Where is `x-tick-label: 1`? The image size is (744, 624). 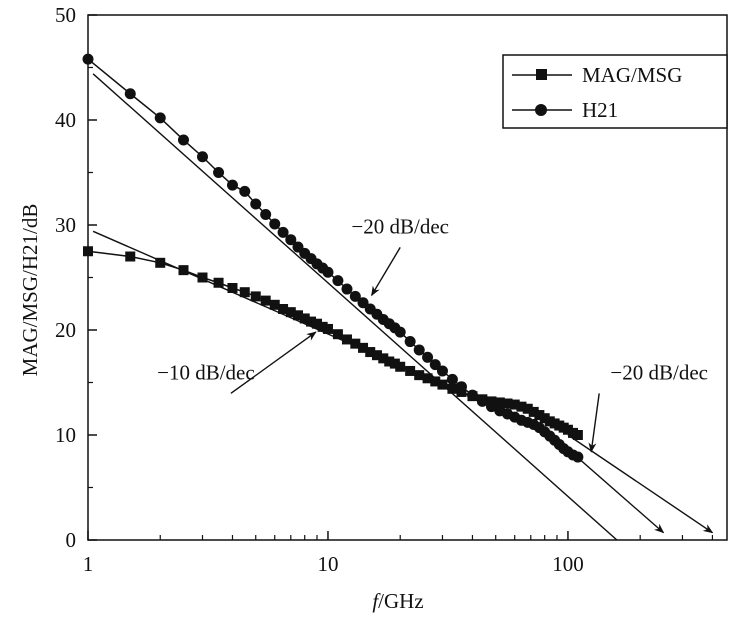 x-tick-label: 1 is located at coordinates (88, 564).